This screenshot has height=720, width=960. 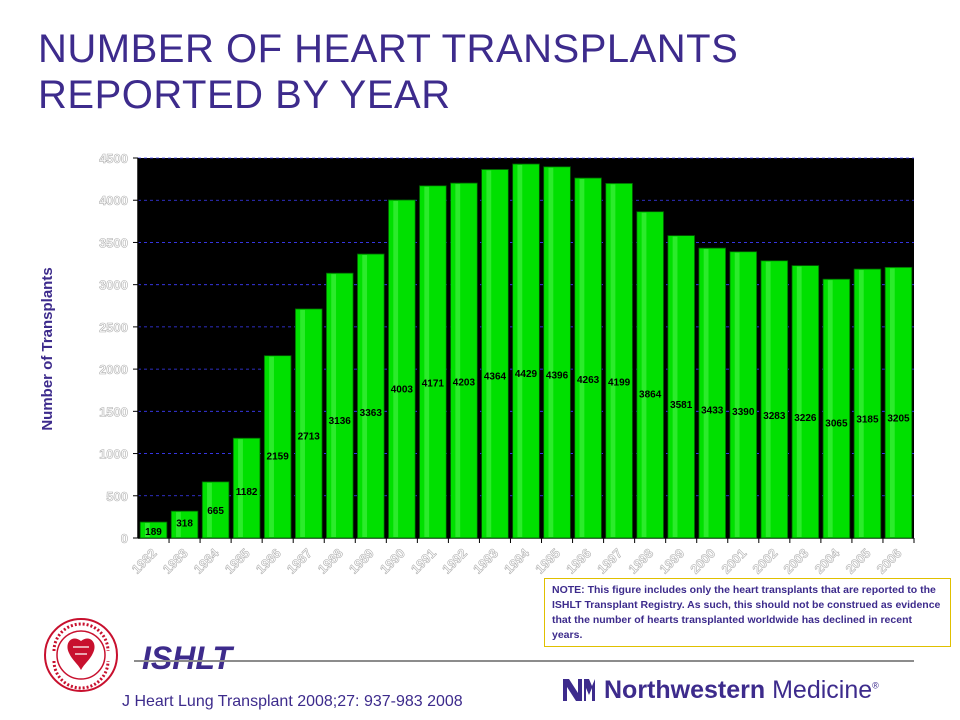 What do you see at coordinates (113, 242) in the screenshot?
I see `y-tick-label: 3500` at bounding box center [113, 242].